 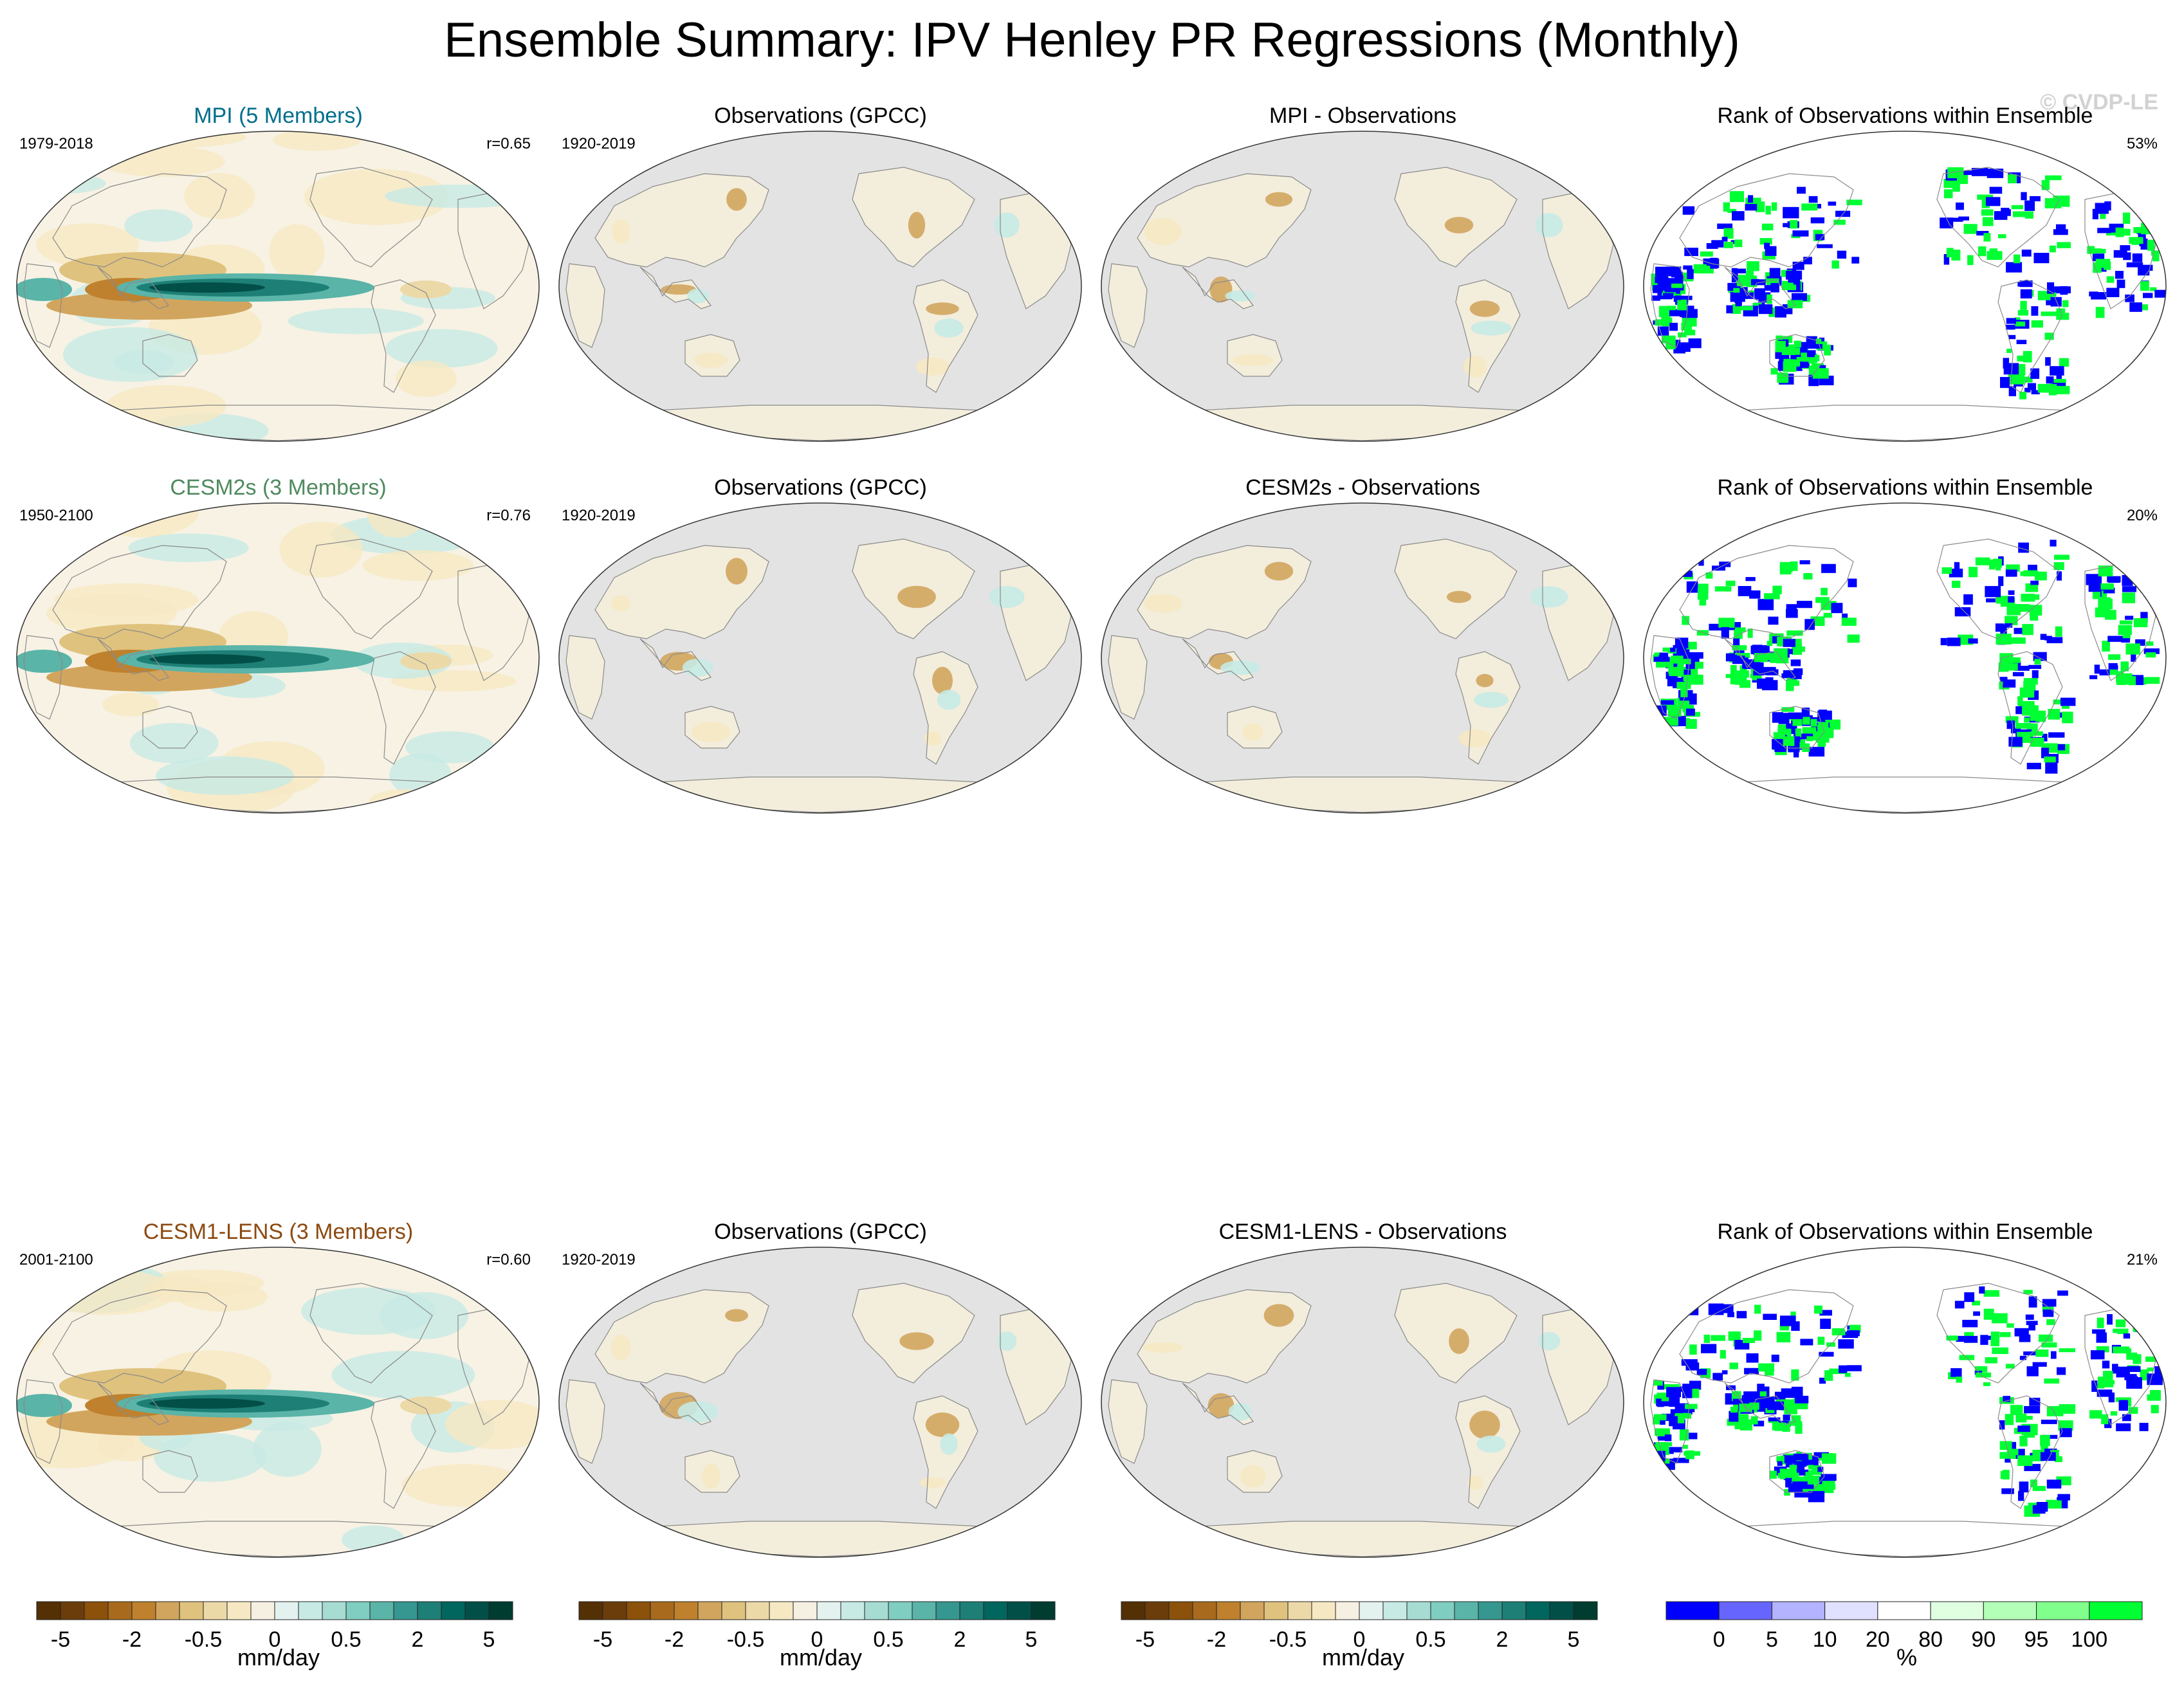 What do you see at coordinates (1906, 1657) in the screenshot?
I see `colorbar-unit: %` at bounding box center [1906, 1657].